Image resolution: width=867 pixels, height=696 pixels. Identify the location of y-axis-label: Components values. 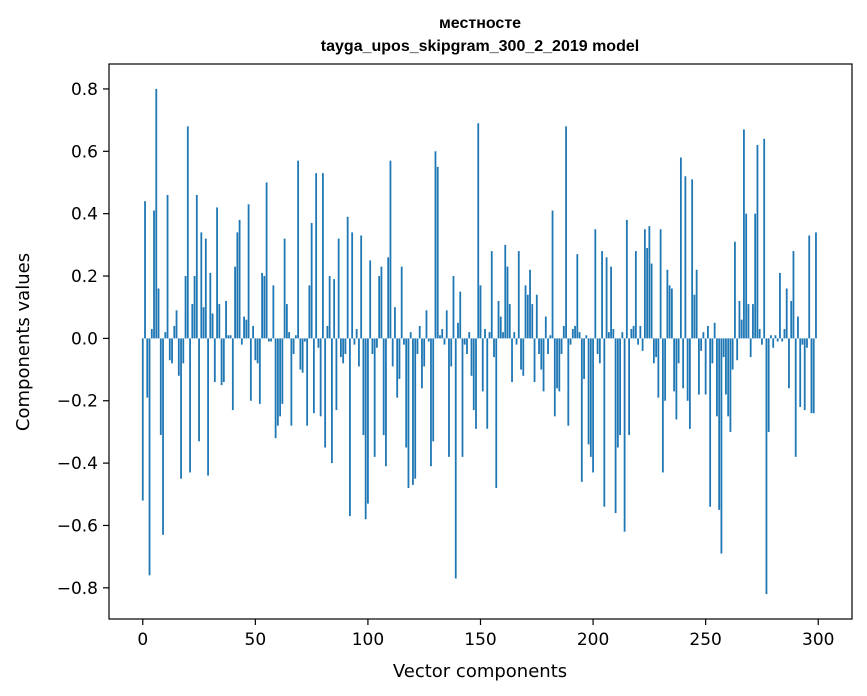
(23, 342).